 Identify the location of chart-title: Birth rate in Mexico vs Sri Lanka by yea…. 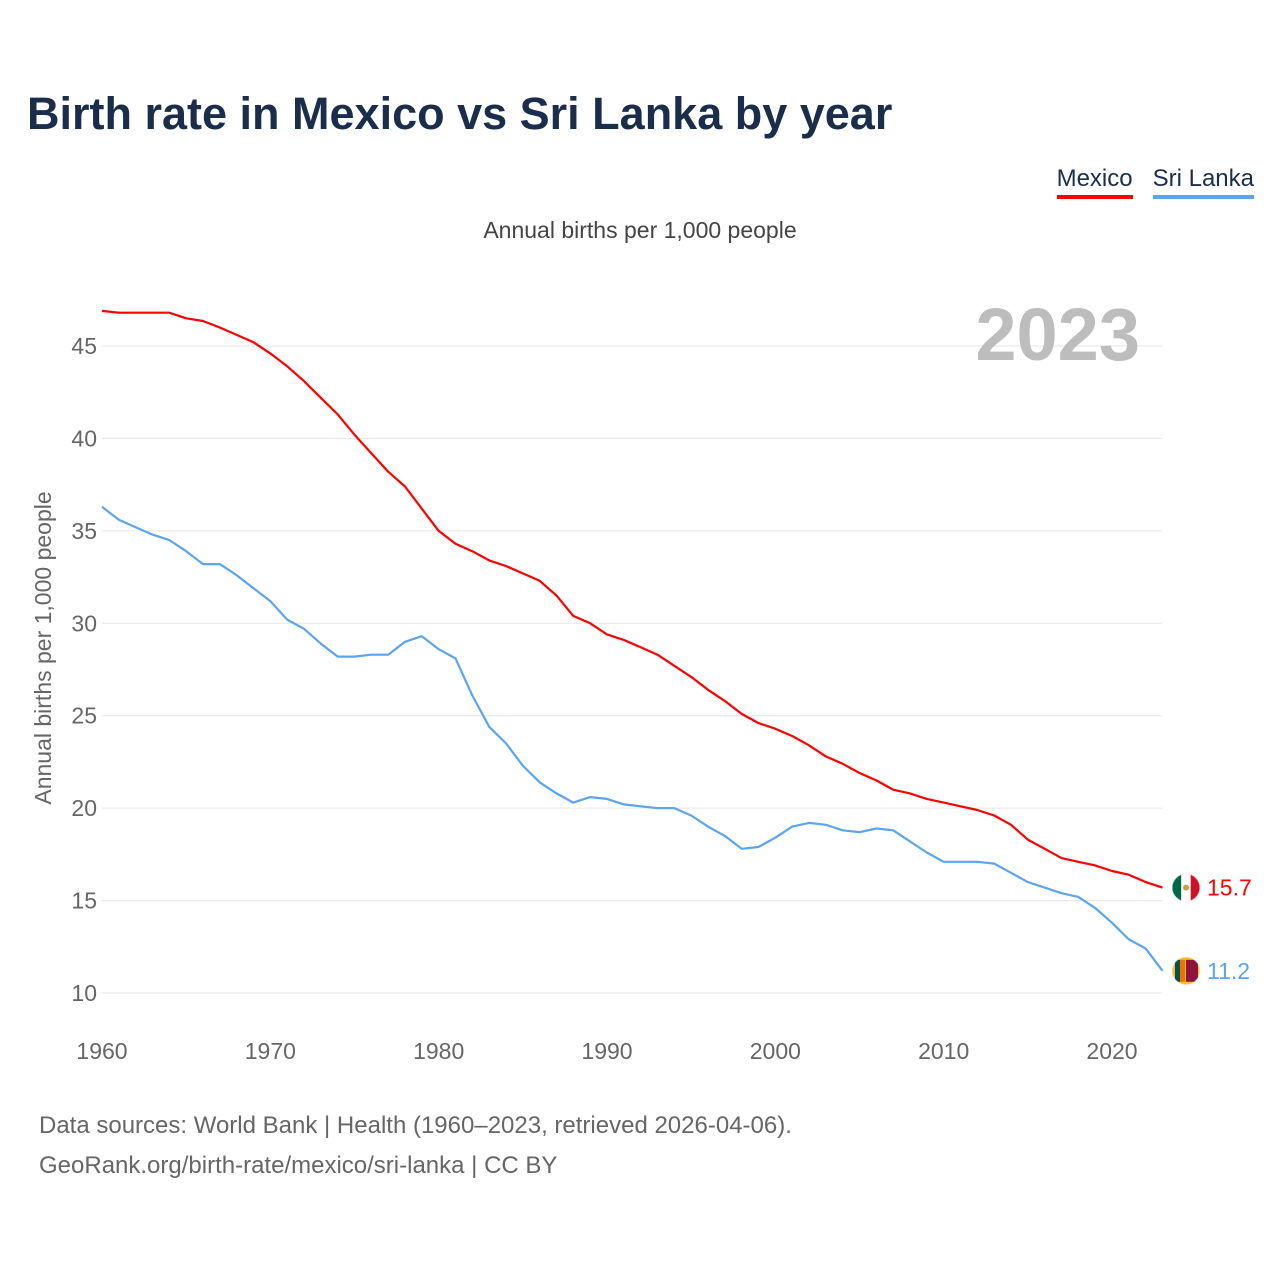
(460, 113).